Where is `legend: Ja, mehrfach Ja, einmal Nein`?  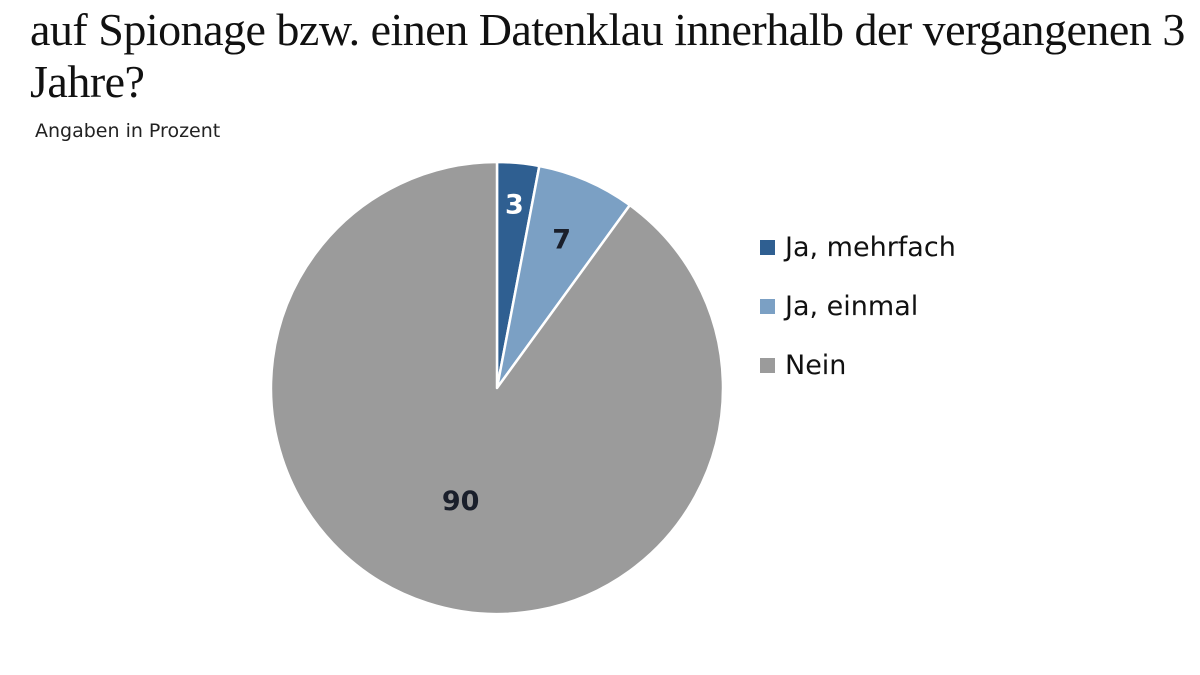
legend: Ja, mehrfach Ja, einmal Nein is located at coordinates (858, 306).